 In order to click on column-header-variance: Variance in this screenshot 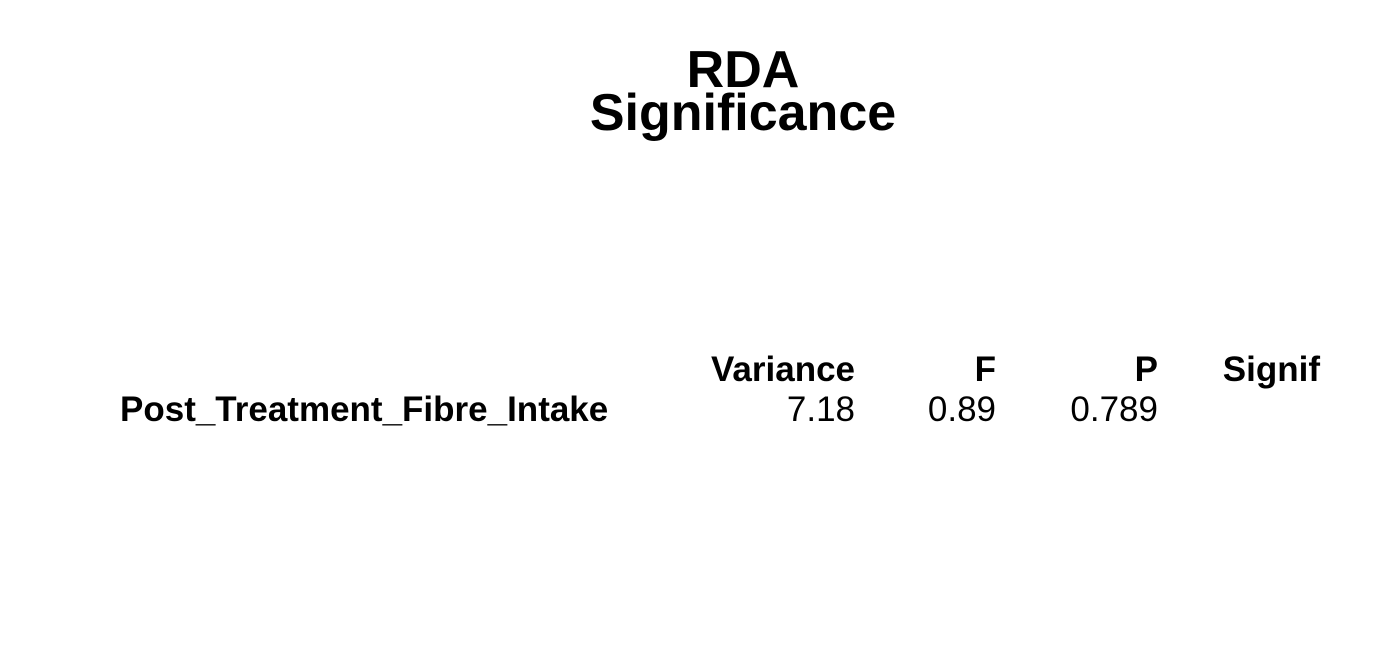, I will do `click(783, 369)`.